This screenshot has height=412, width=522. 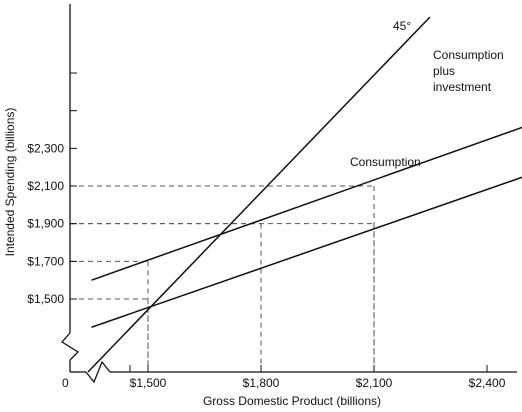 I want to click on y-tick-label: $2,100, so click(x=45, y=186).